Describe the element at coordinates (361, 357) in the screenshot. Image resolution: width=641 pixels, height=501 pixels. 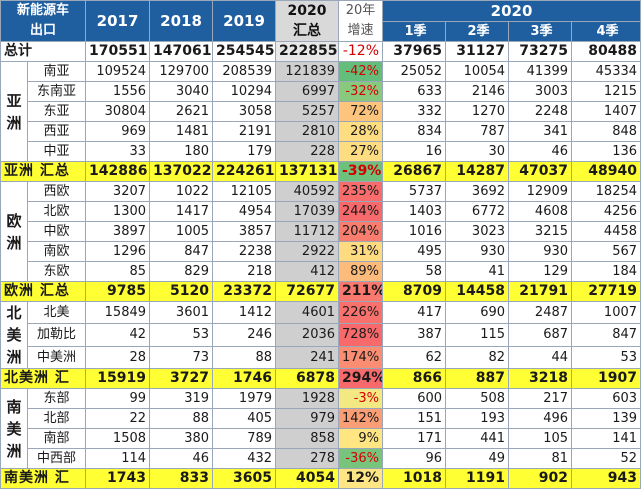
I see `cell-growth: 174%` at that location.